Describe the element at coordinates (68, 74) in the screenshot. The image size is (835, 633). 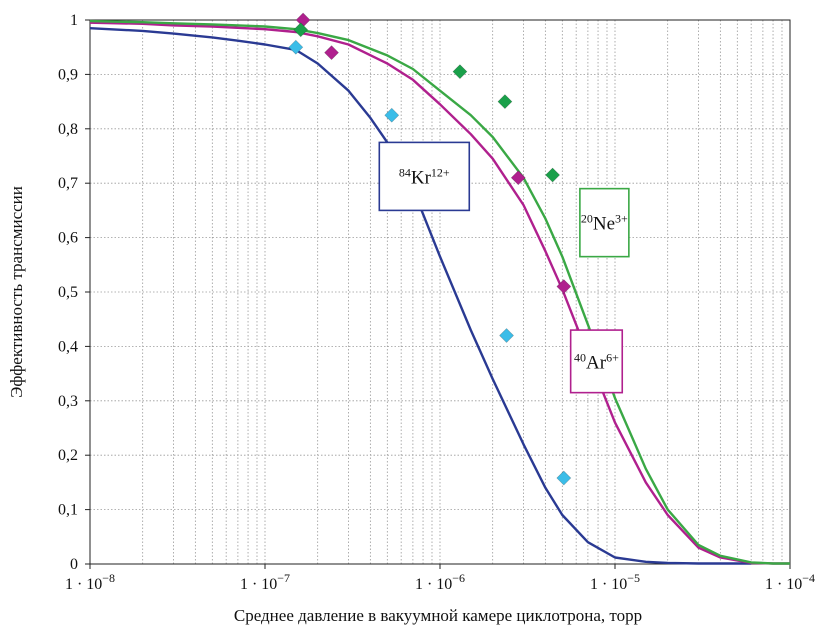
I see `y-tick-label: 0,9` at that location.